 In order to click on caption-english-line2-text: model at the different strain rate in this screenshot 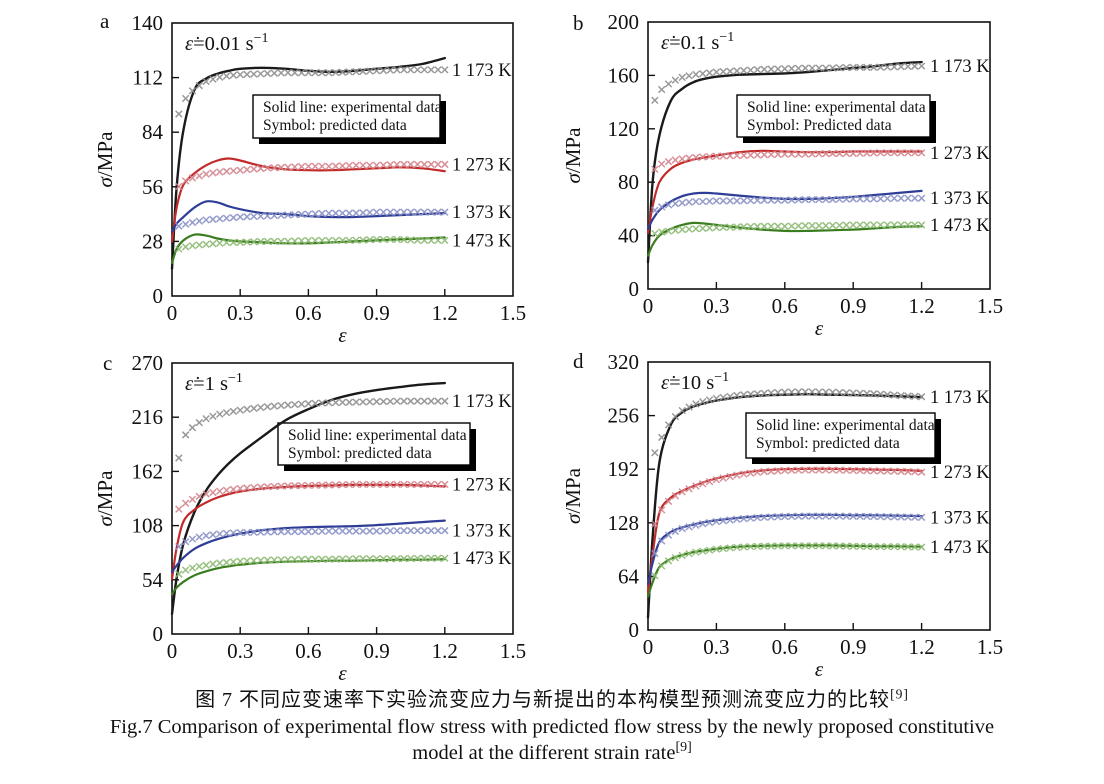, I will do `click(544, 752)`.